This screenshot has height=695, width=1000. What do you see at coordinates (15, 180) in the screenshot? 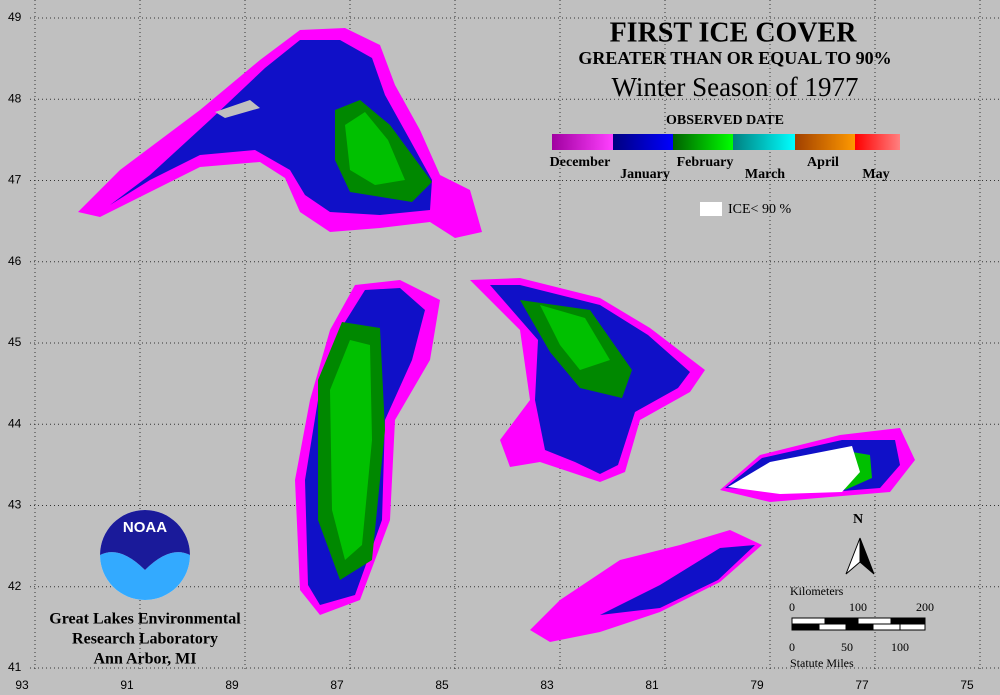
I see `latitude-label: 47` at bounding box center [15, 180].